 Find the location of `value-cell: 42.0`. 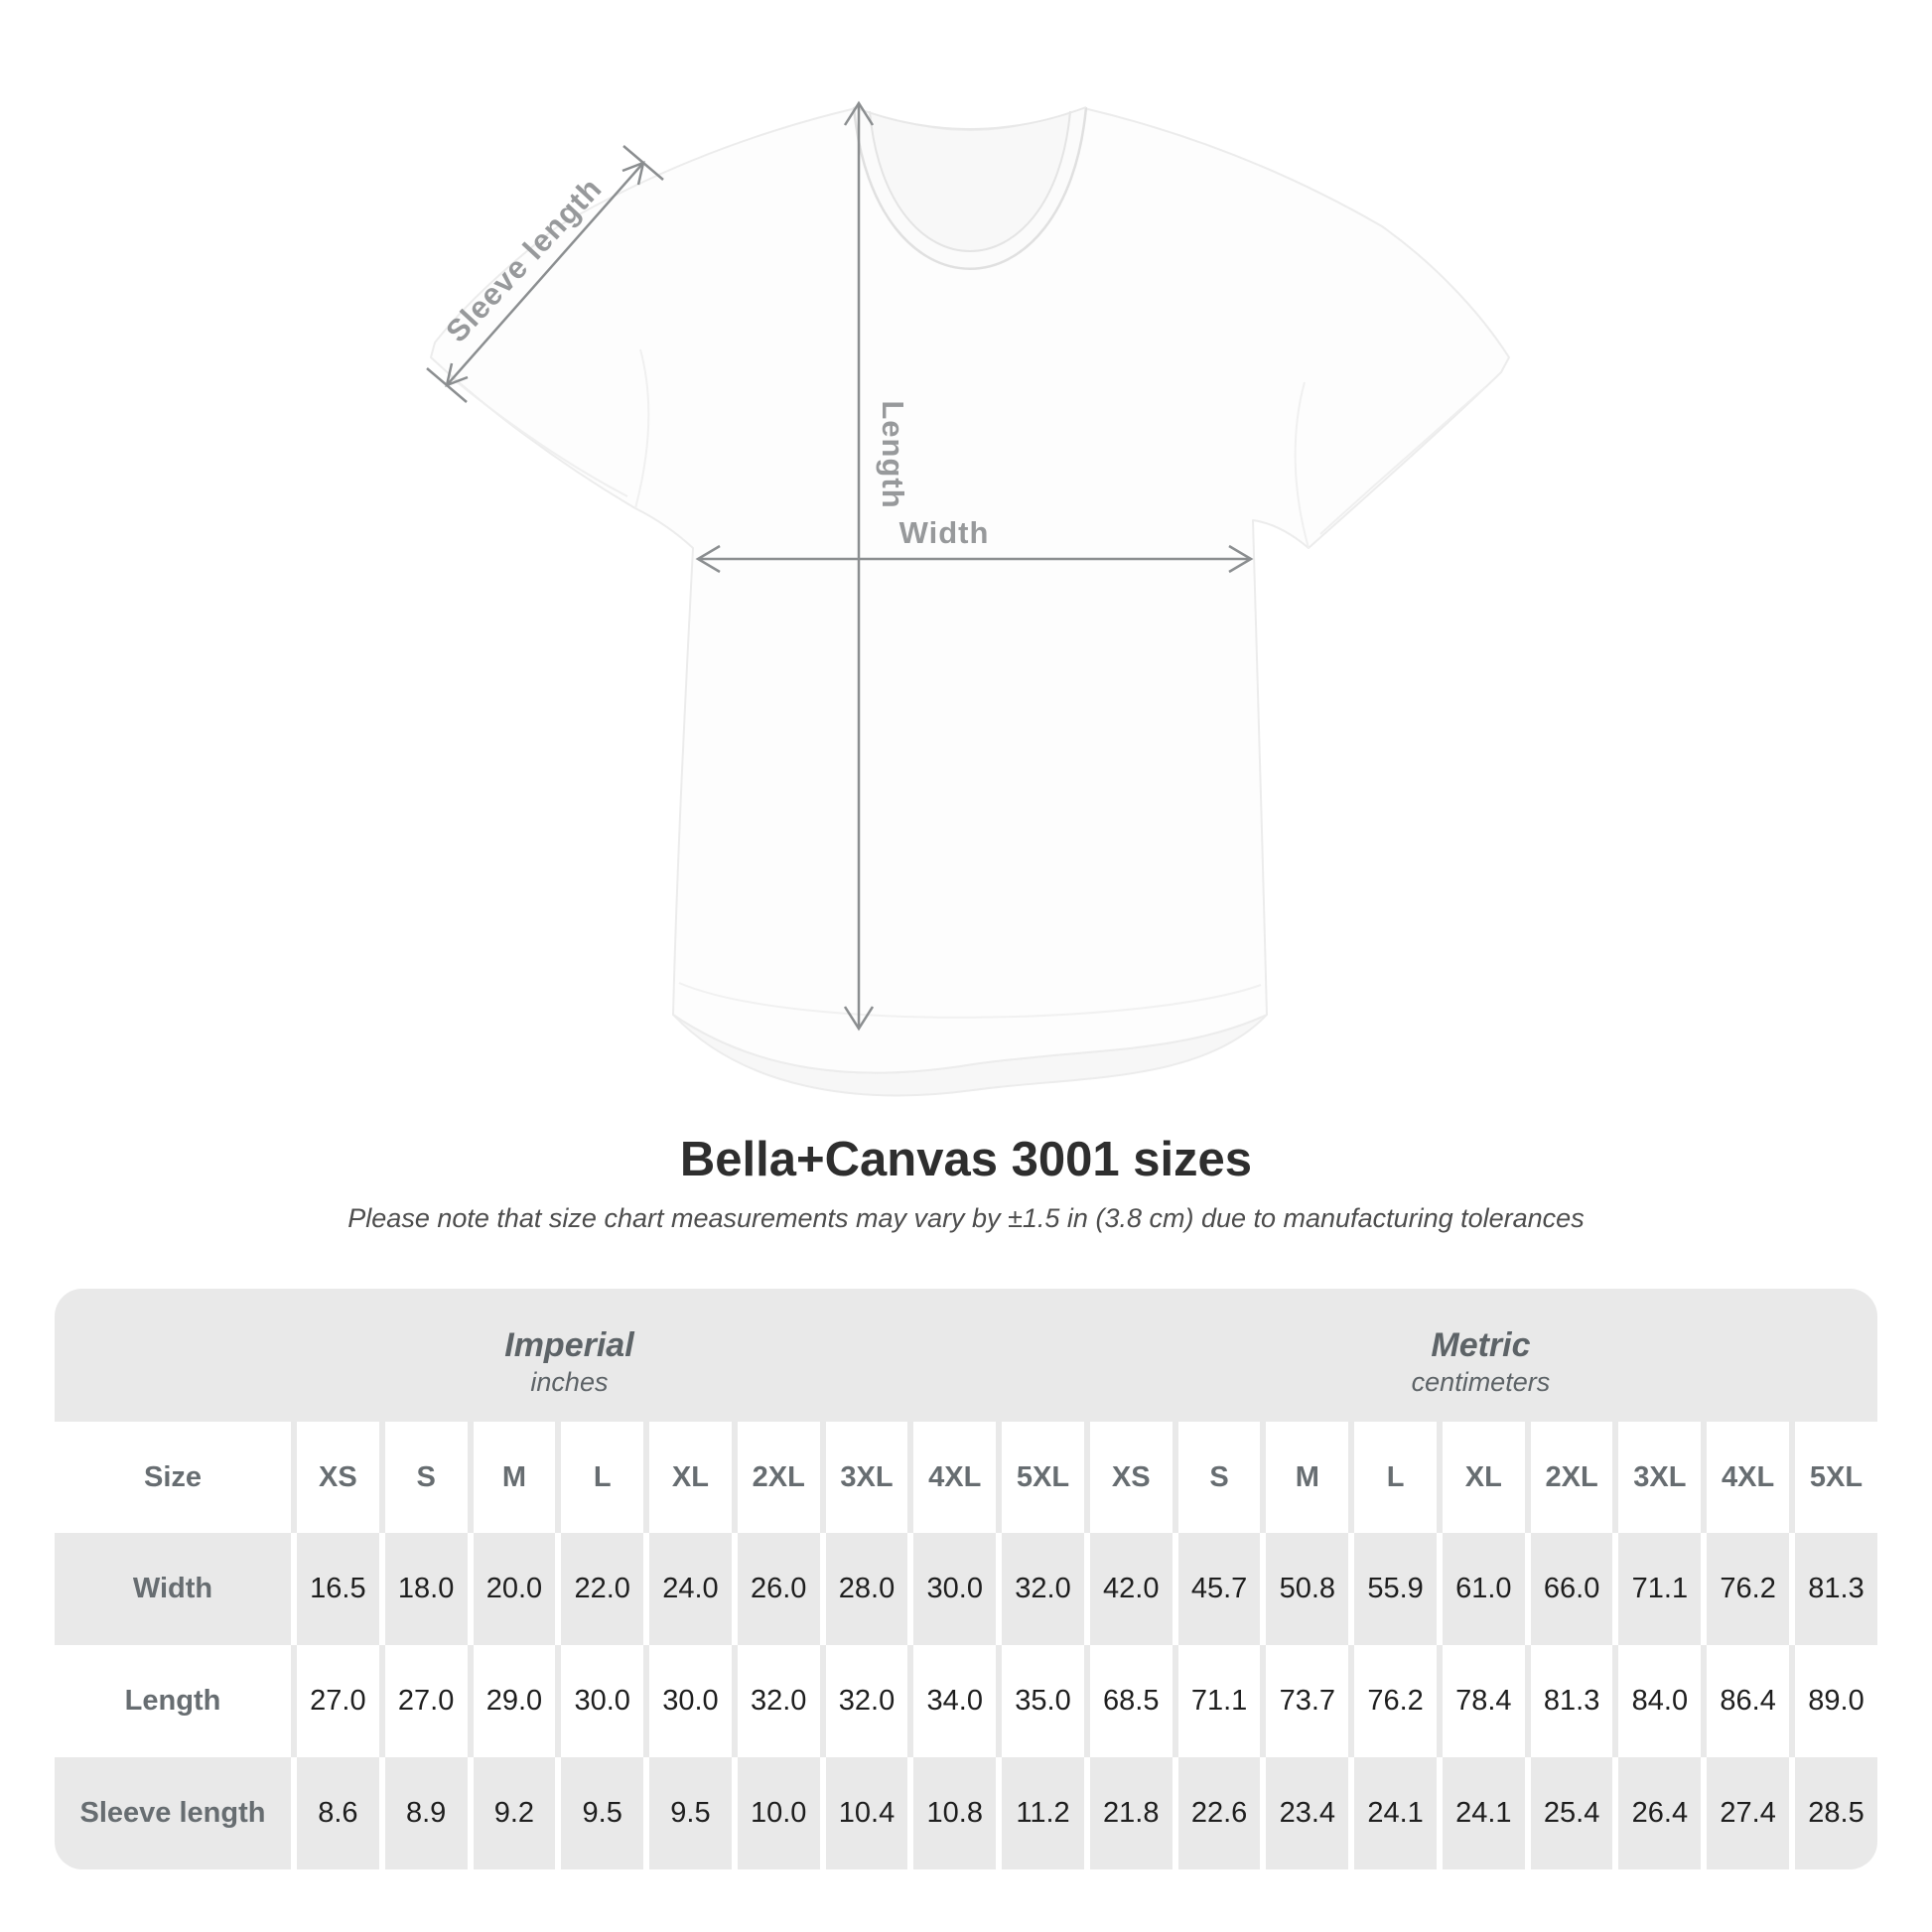

value-cell: 42.0 is located at coordinates (1128, 1589).